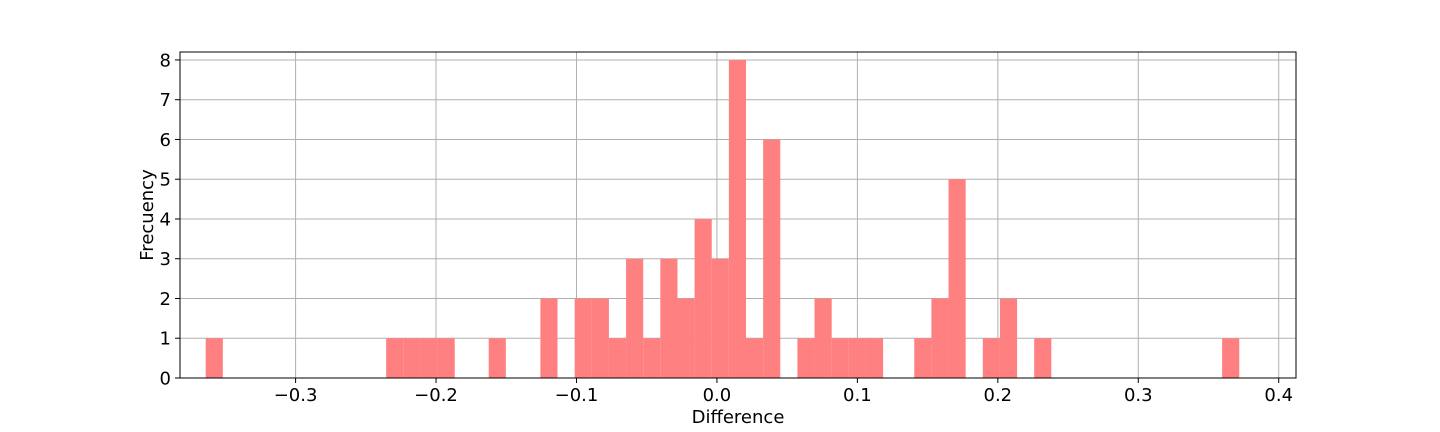 Image resolution: width=1440 pixels, height=432 pixels. Describe the element at coordinates (296, 395) in the screenshot. I see `x-tick-label: −0.3` at that location.